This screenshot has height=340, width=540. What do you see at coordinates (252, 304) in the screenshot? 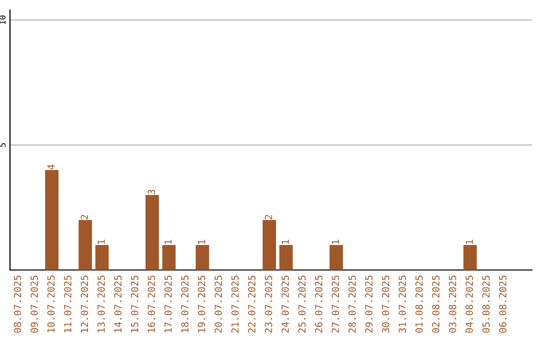
I see `x-tick-label: 22.07.2025` at bounding box center [252, 304].